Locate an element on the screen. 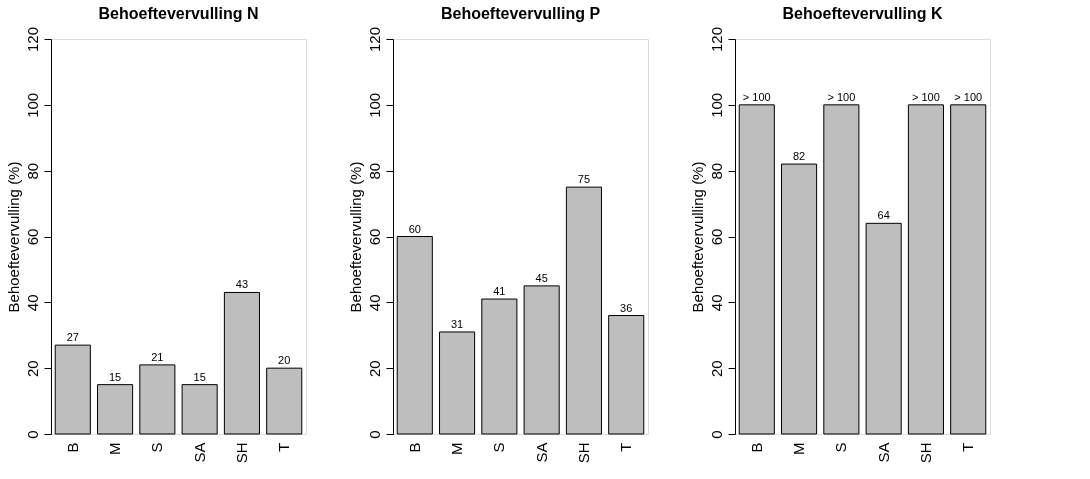  data-label: 31 is located at coordinates (457, 323).